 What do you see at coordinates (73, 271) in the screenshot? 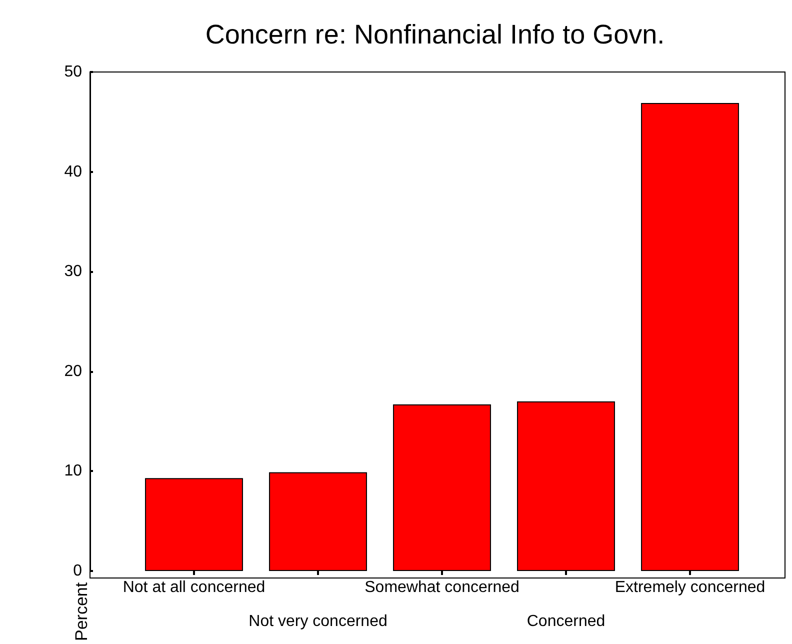
I see `y-tick-label: 30` at bounding box center [73, 271].